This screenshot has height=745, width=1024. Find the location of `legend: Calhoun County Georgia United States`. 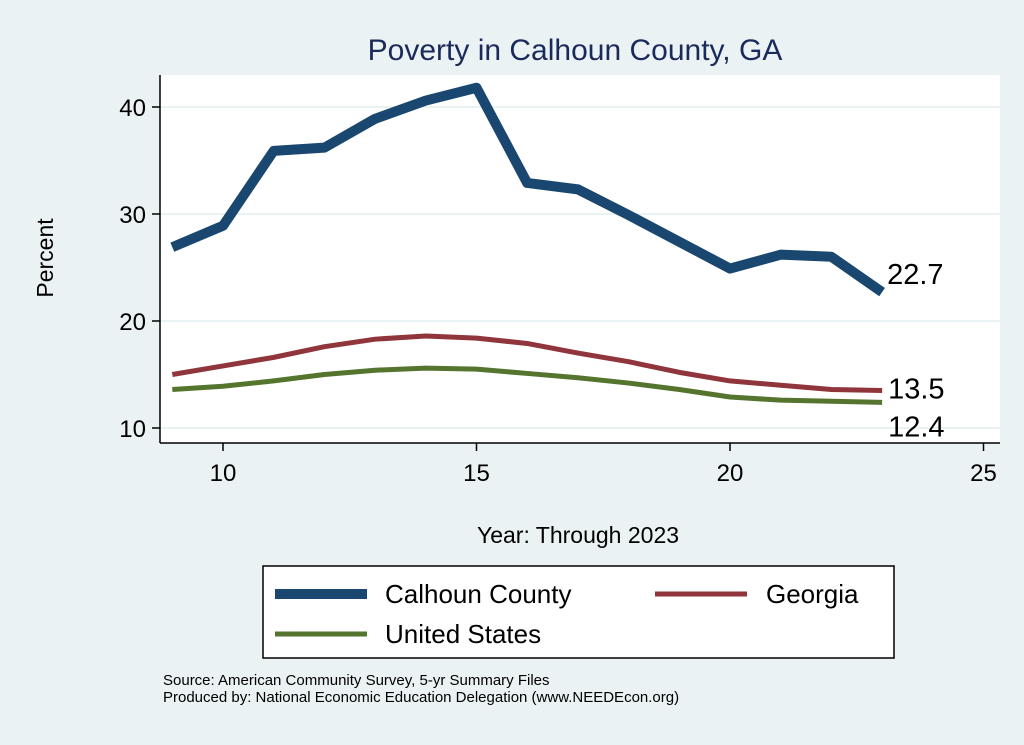

legend: Calhoun County Georgia United States is located at coordinates (578, 612).